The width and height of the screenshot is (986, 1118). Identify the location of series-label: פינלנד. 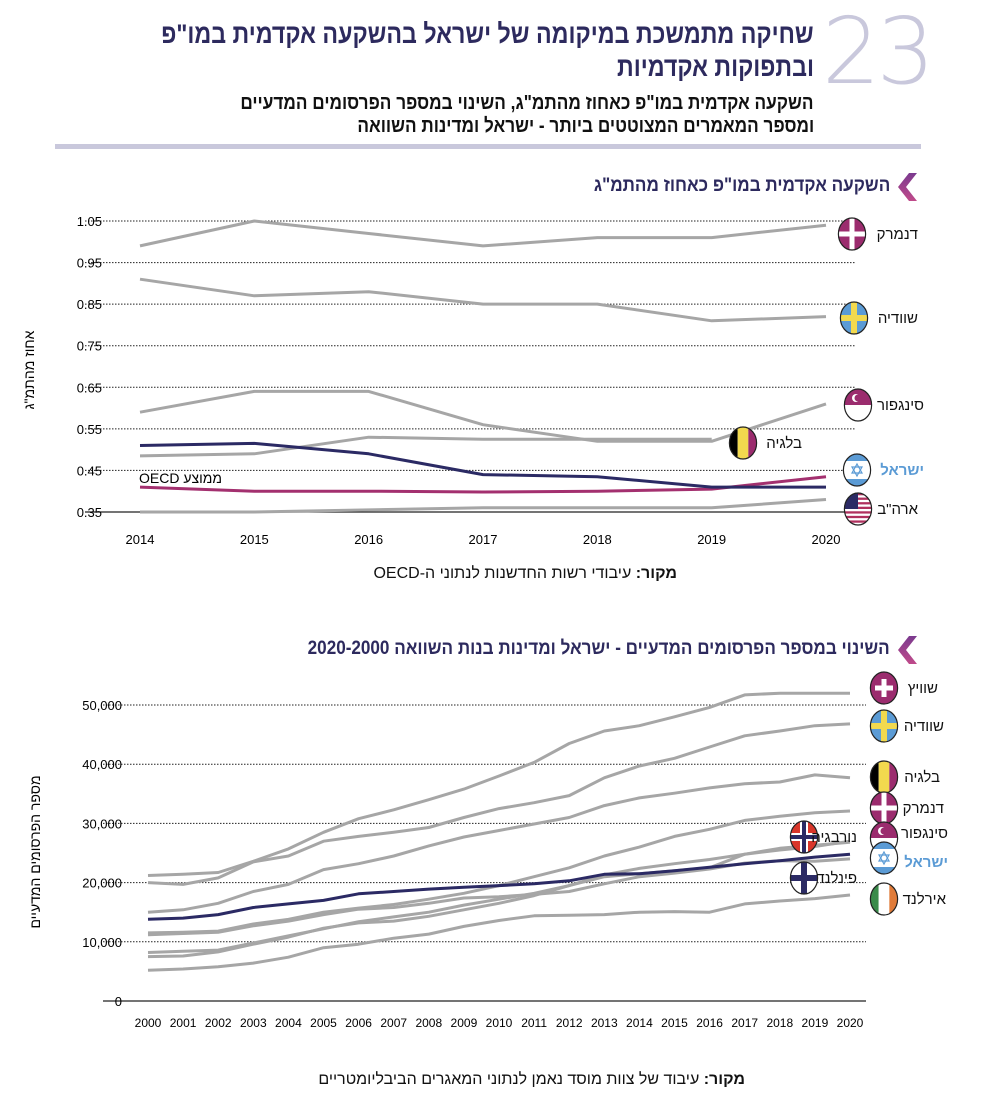
(836, 878).